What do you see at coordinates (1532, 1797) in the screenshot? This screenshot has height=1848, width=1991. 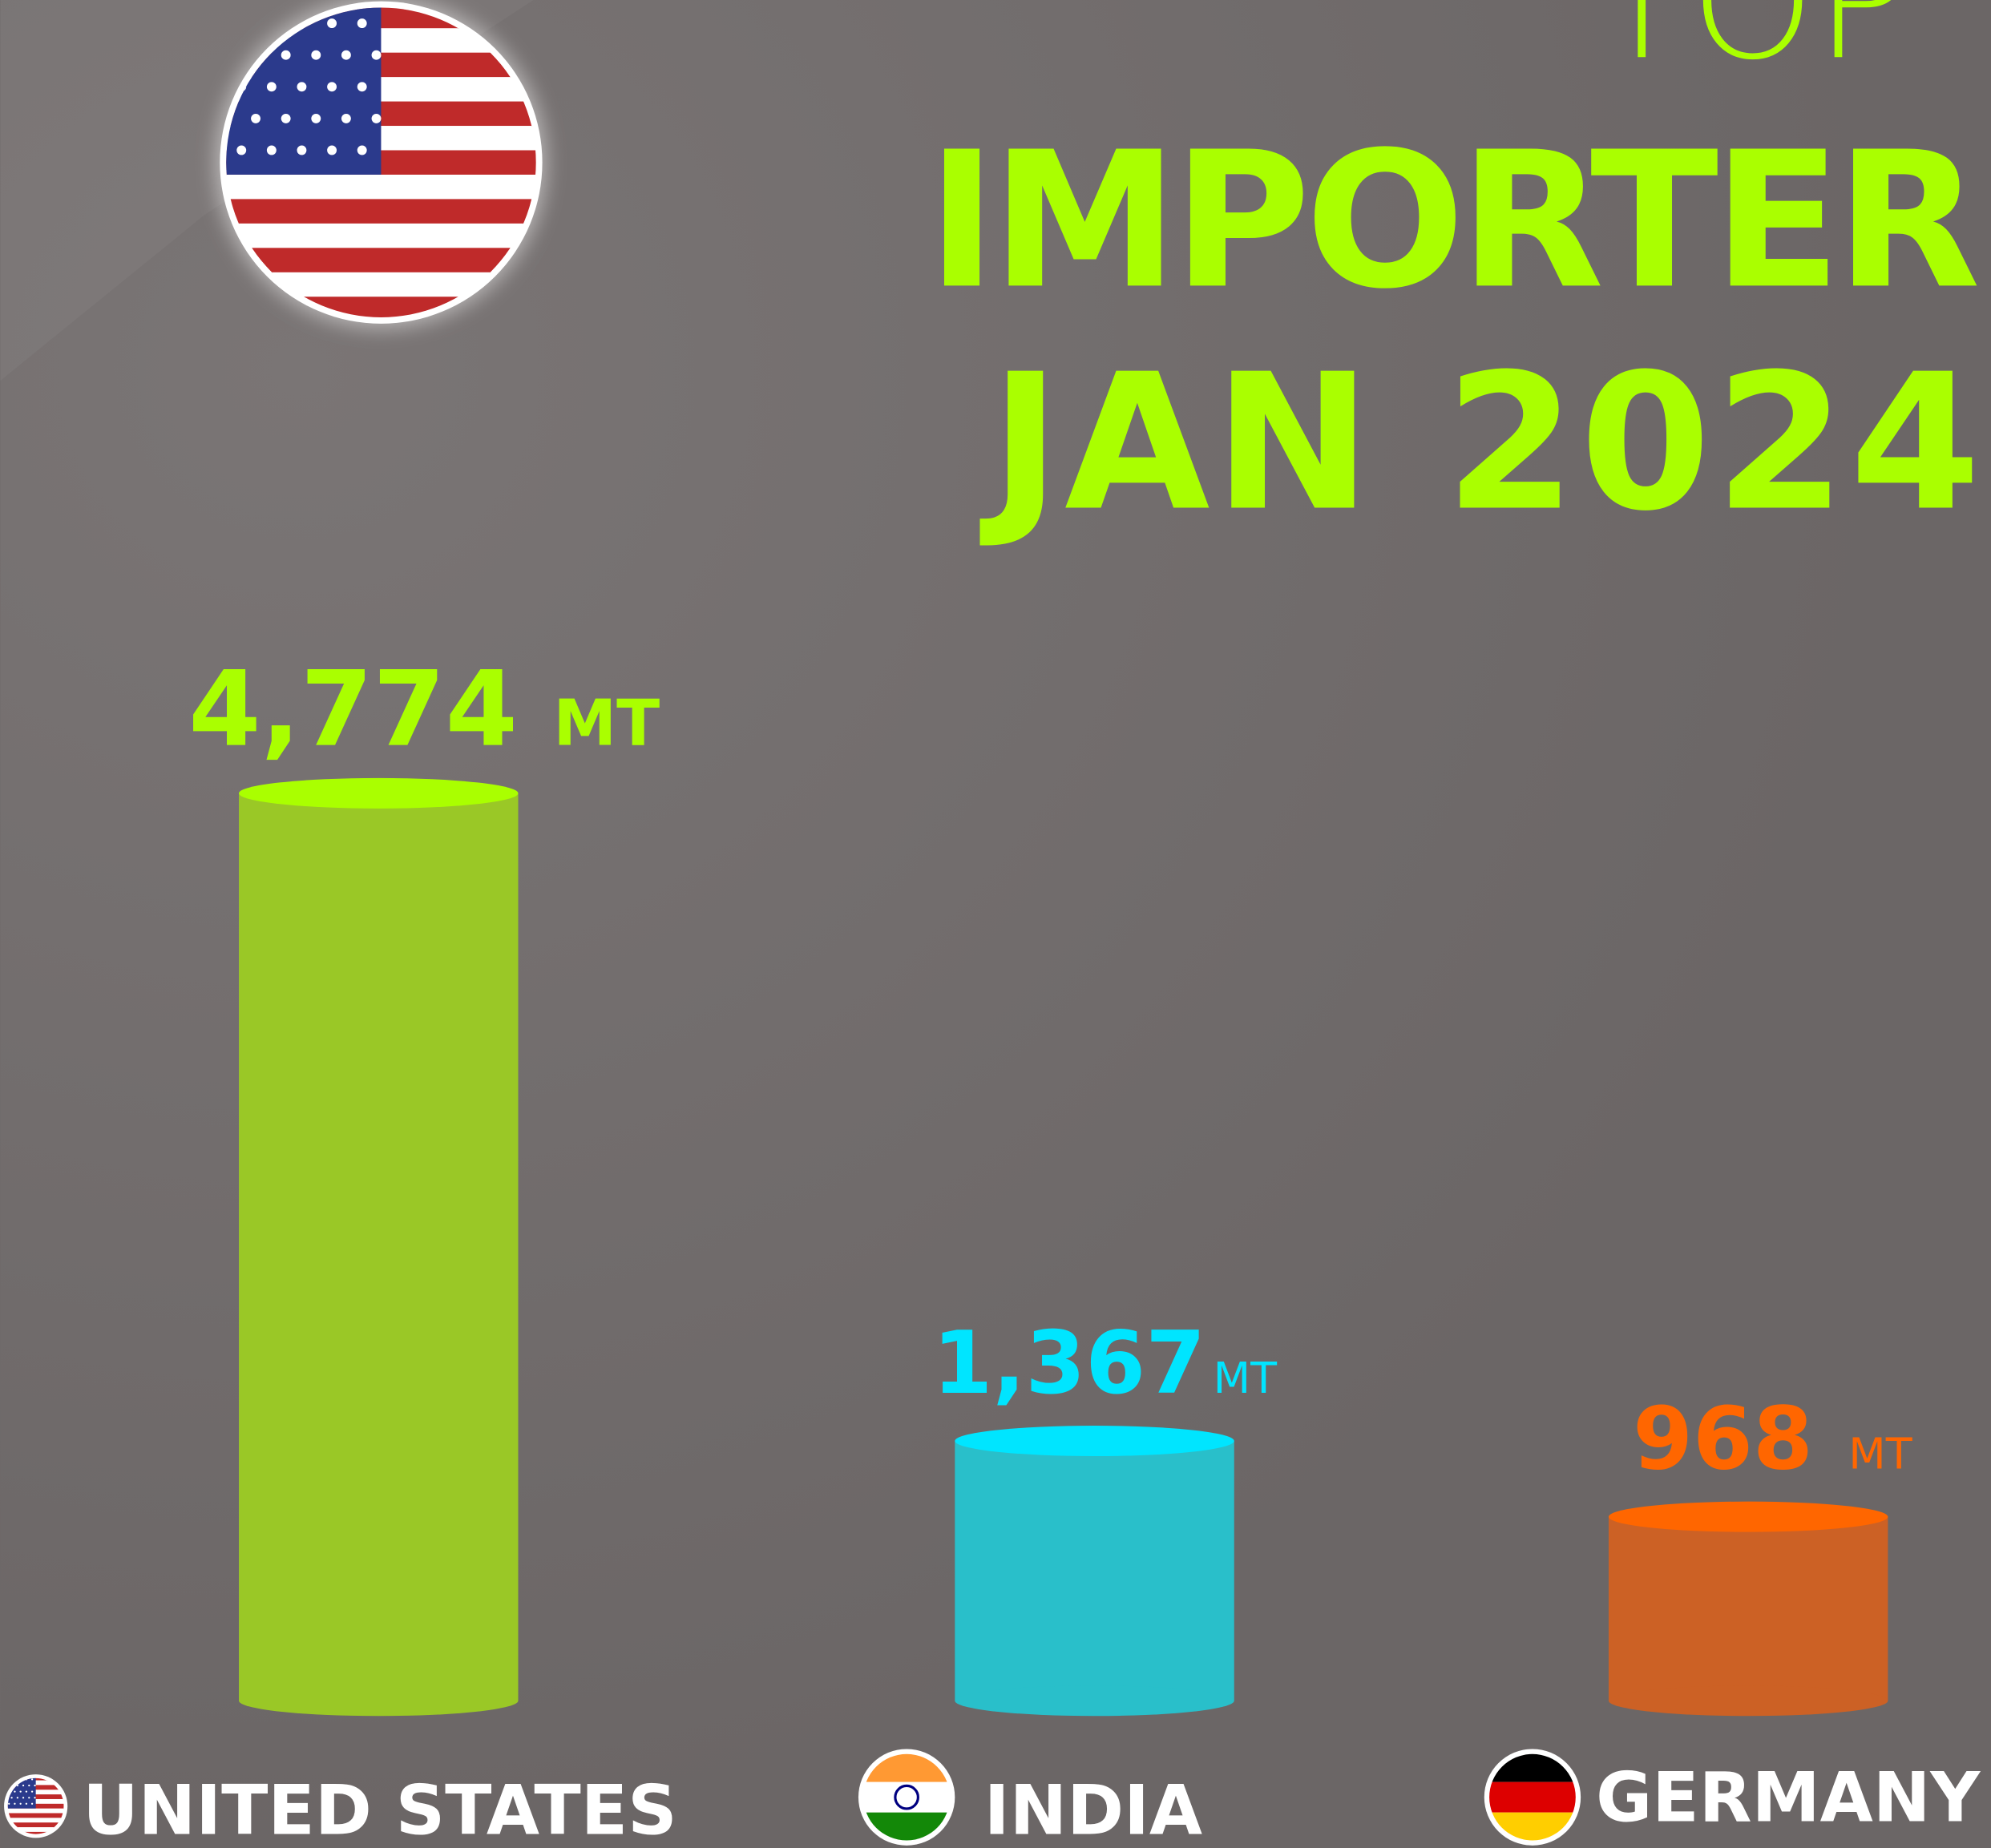 I see `germany-flag` at bounding box center [1532, 1797].